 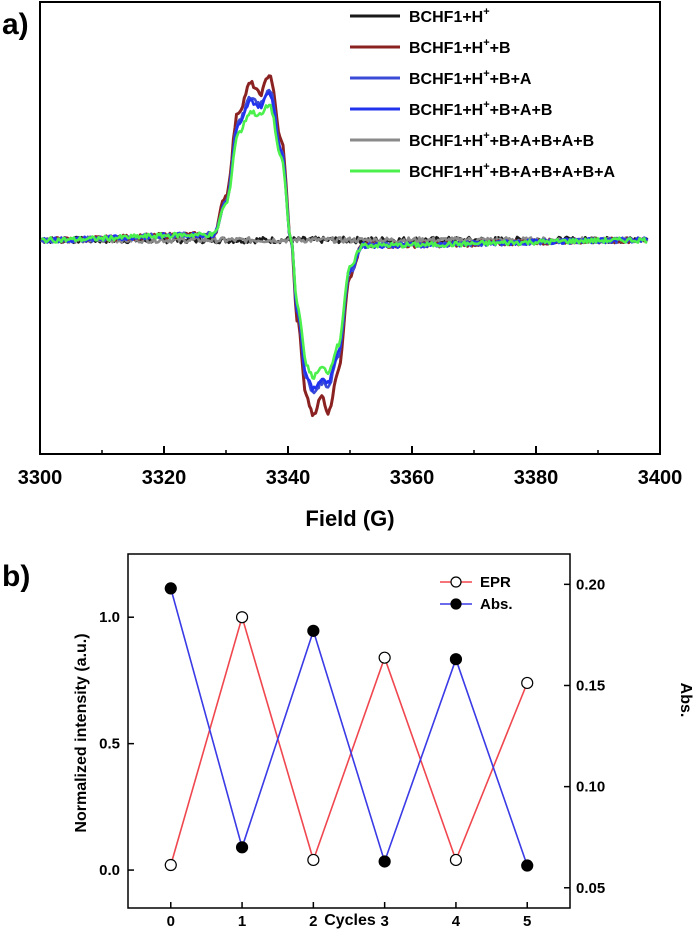 What do you see at coordinates (590, 787) in the screenshot?
I see `y2-tick-label: 0.10` at bounding box center [590, 787].